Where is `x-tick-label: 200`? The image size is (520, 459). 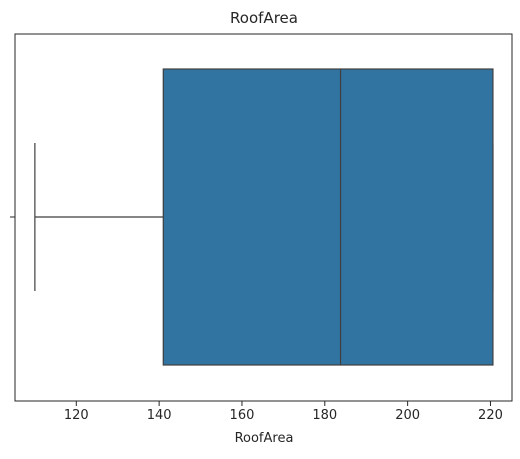 x-tick-label: 200 is located at coordinates (407, 415).